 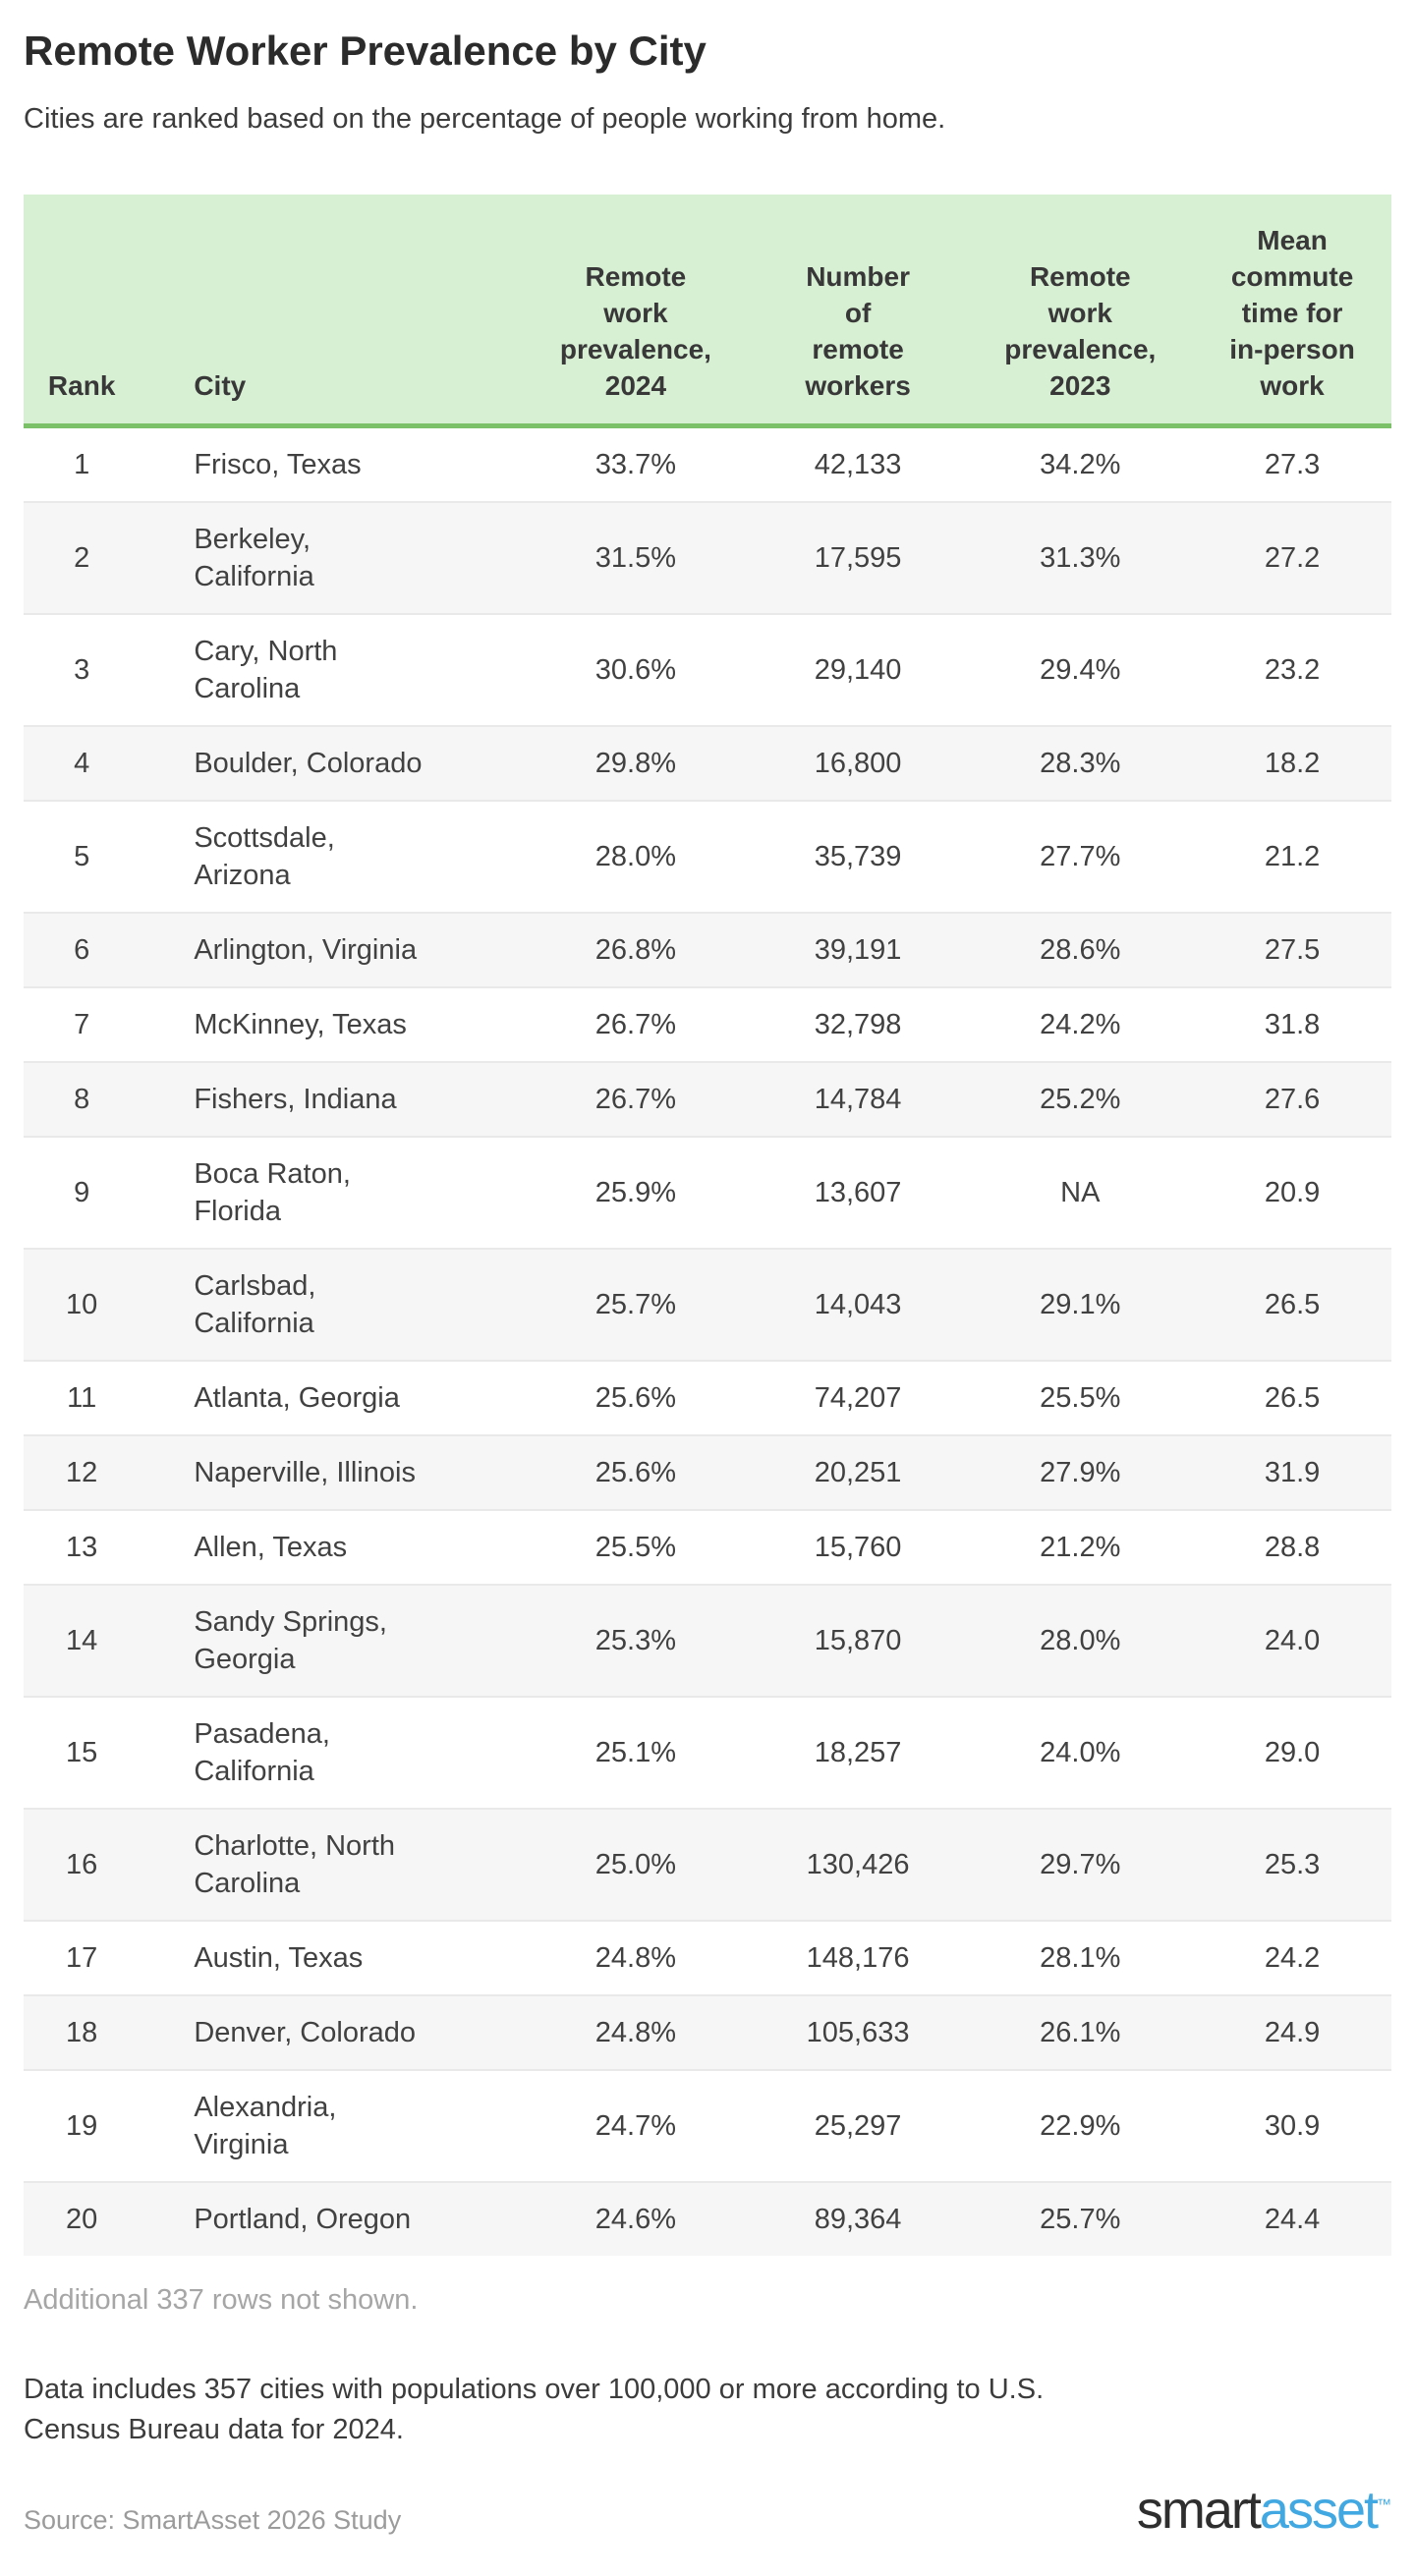 What do you see at coordinates (858, 2032) in the screenshot?
I see `cell-workers: 105,633` at bounding box center [858, 2032].